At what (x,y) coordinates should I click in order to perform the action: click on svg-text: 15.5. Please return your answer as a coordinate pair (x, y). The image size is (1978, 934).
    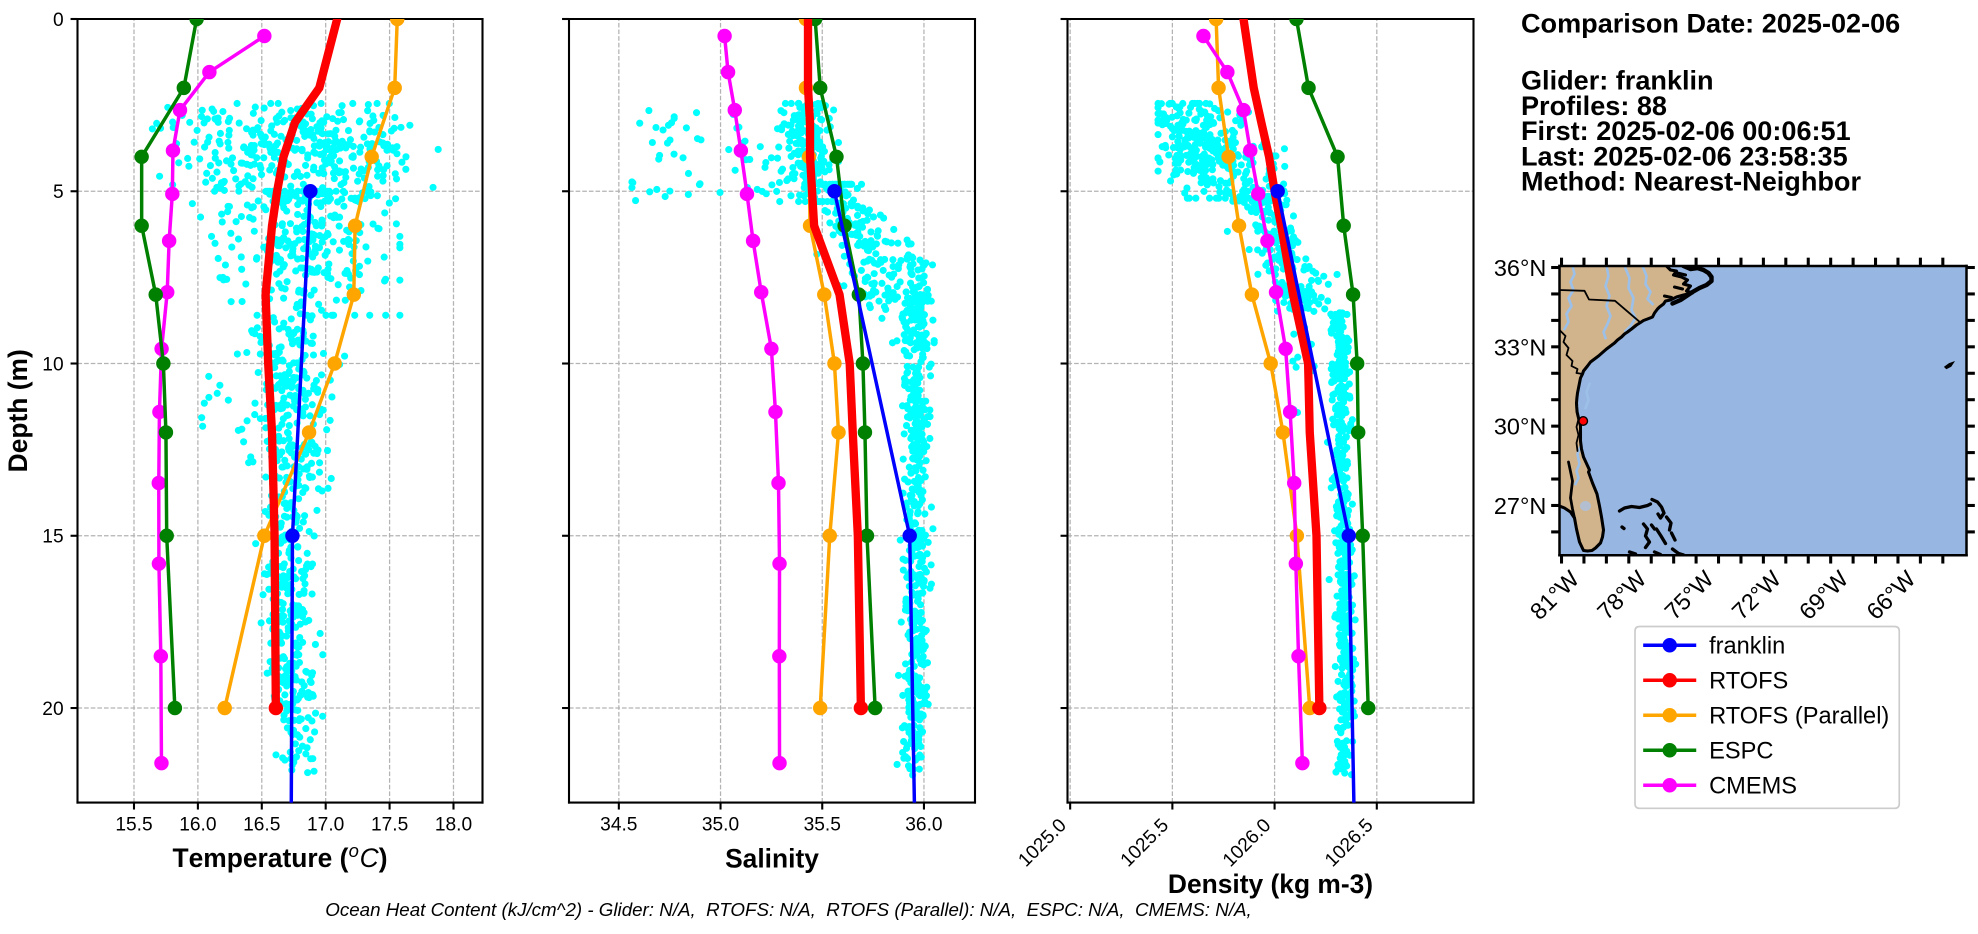
    Looking at the image, I should click on (133, 824).